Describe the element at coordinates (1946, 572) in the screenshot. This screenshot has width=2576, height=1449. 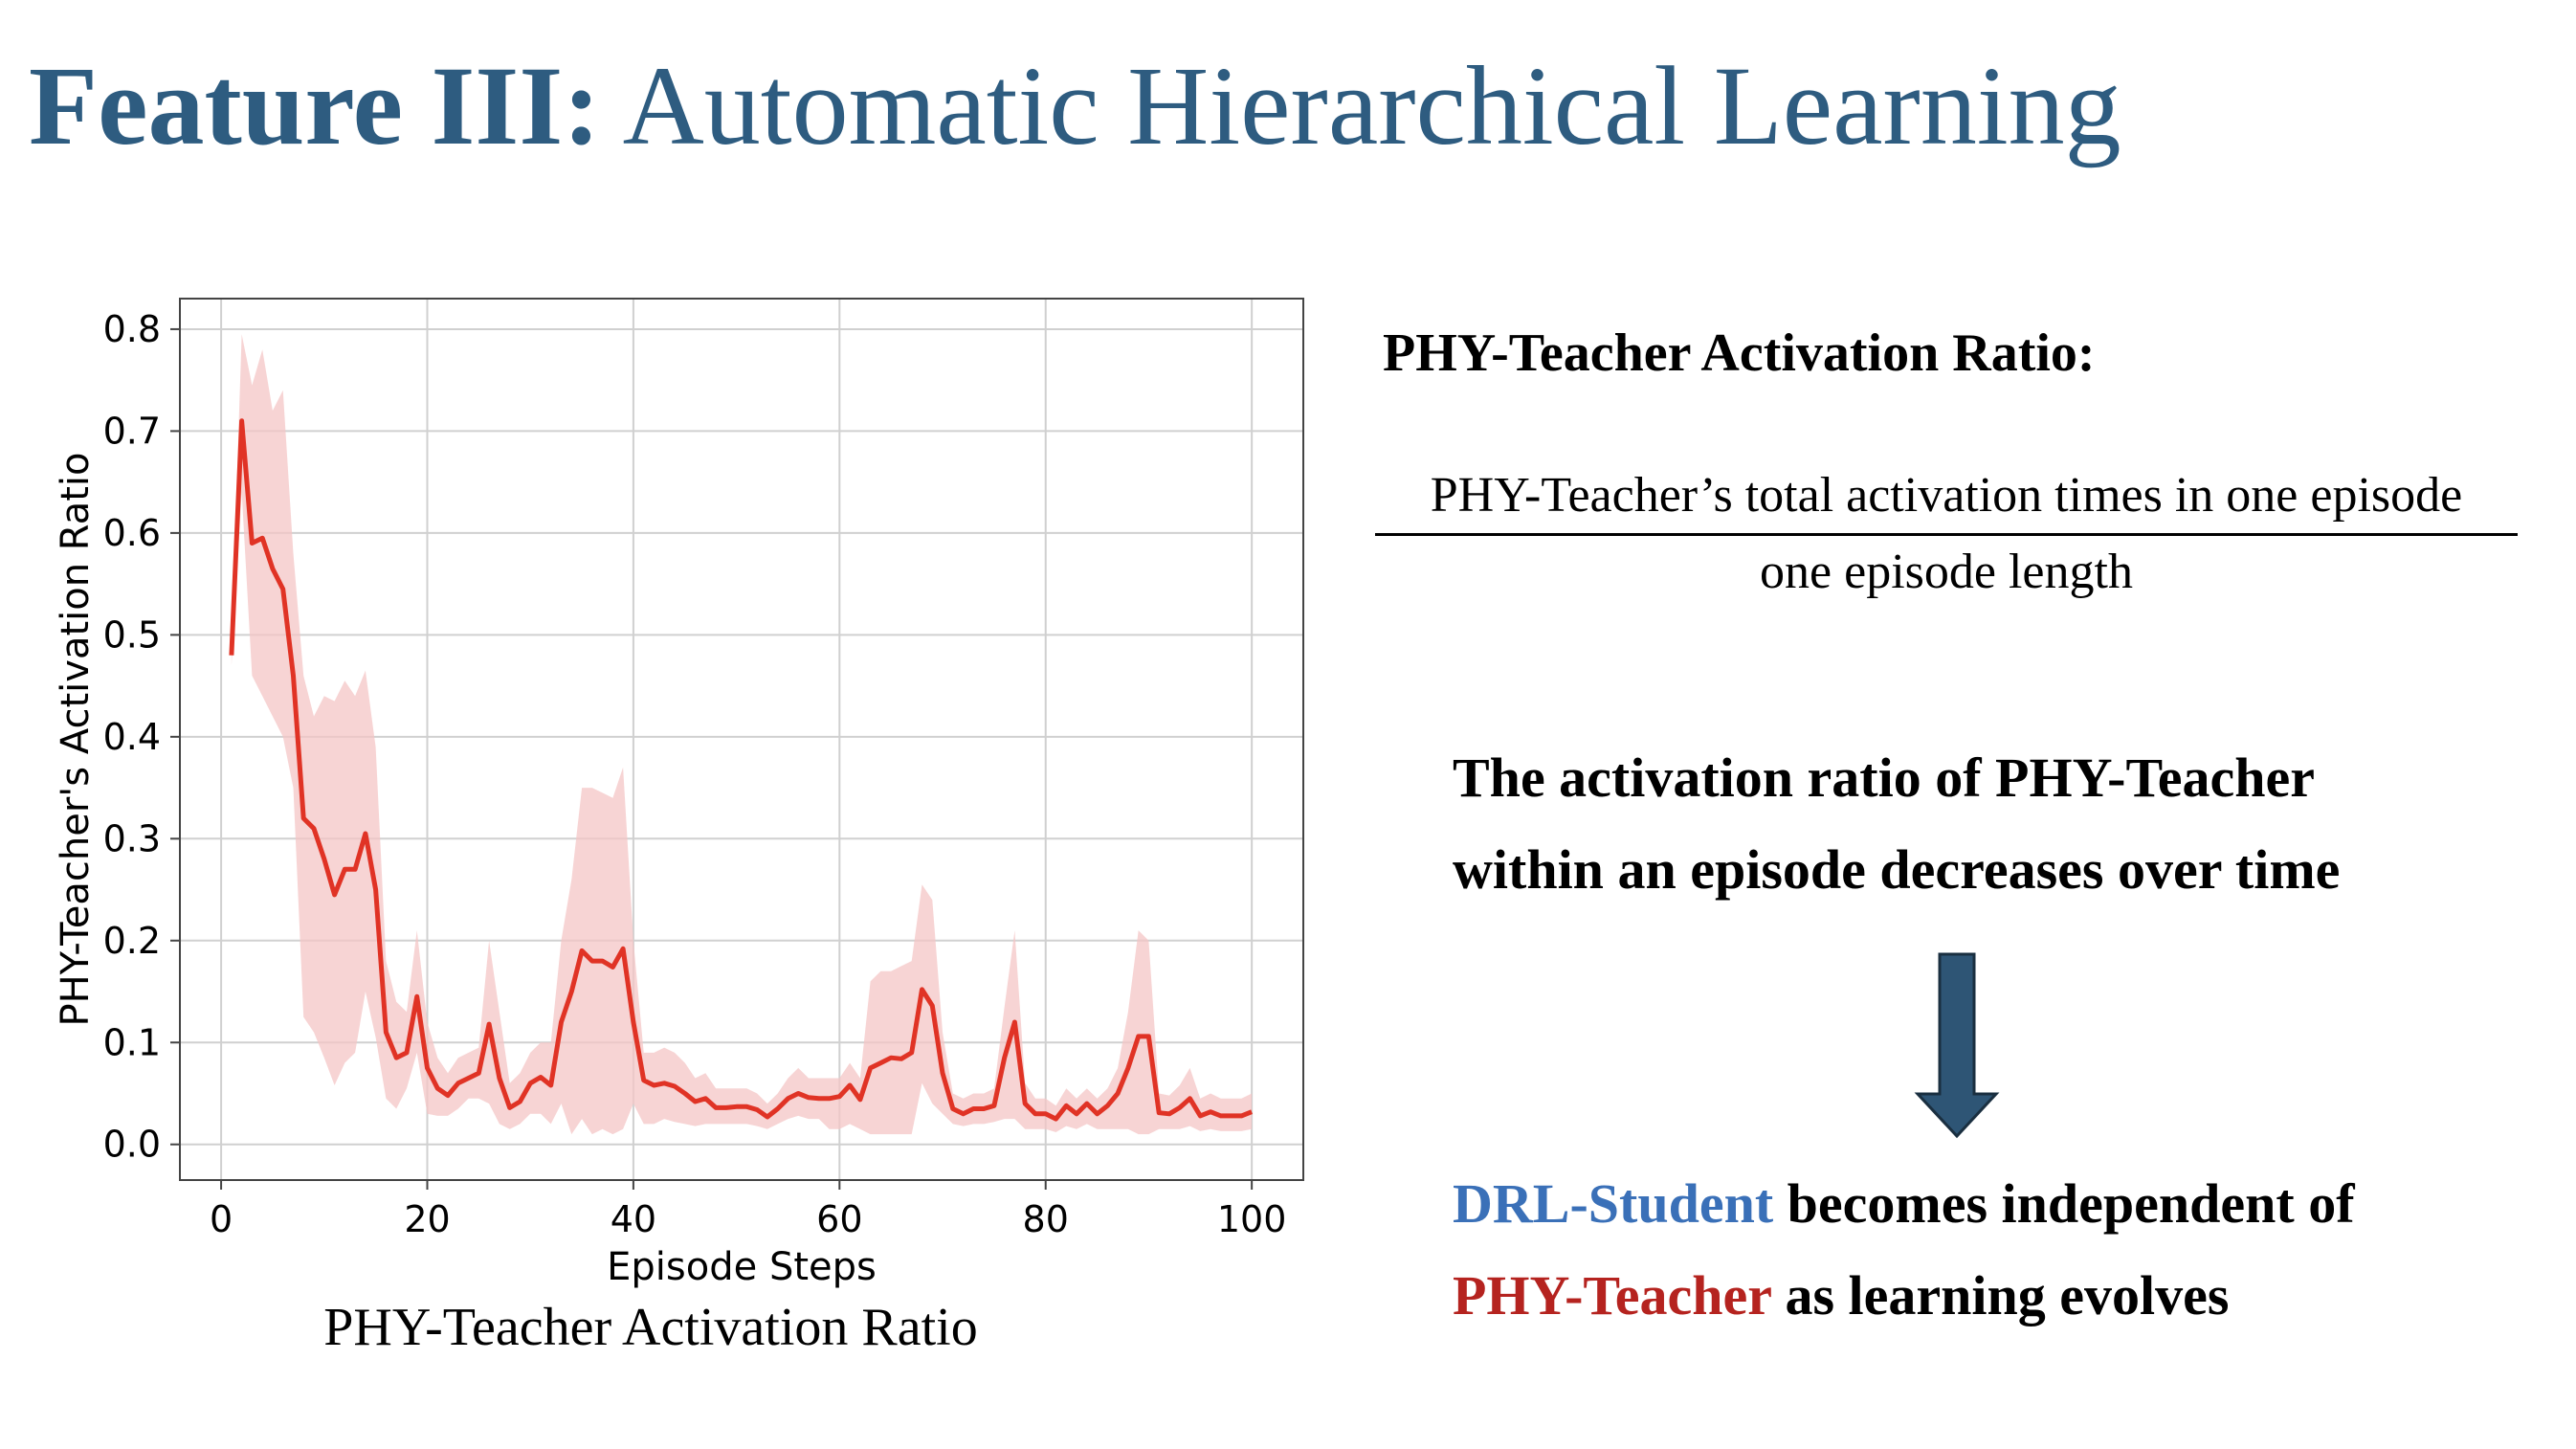
I see `formula-denominator: one episode length` at that location.